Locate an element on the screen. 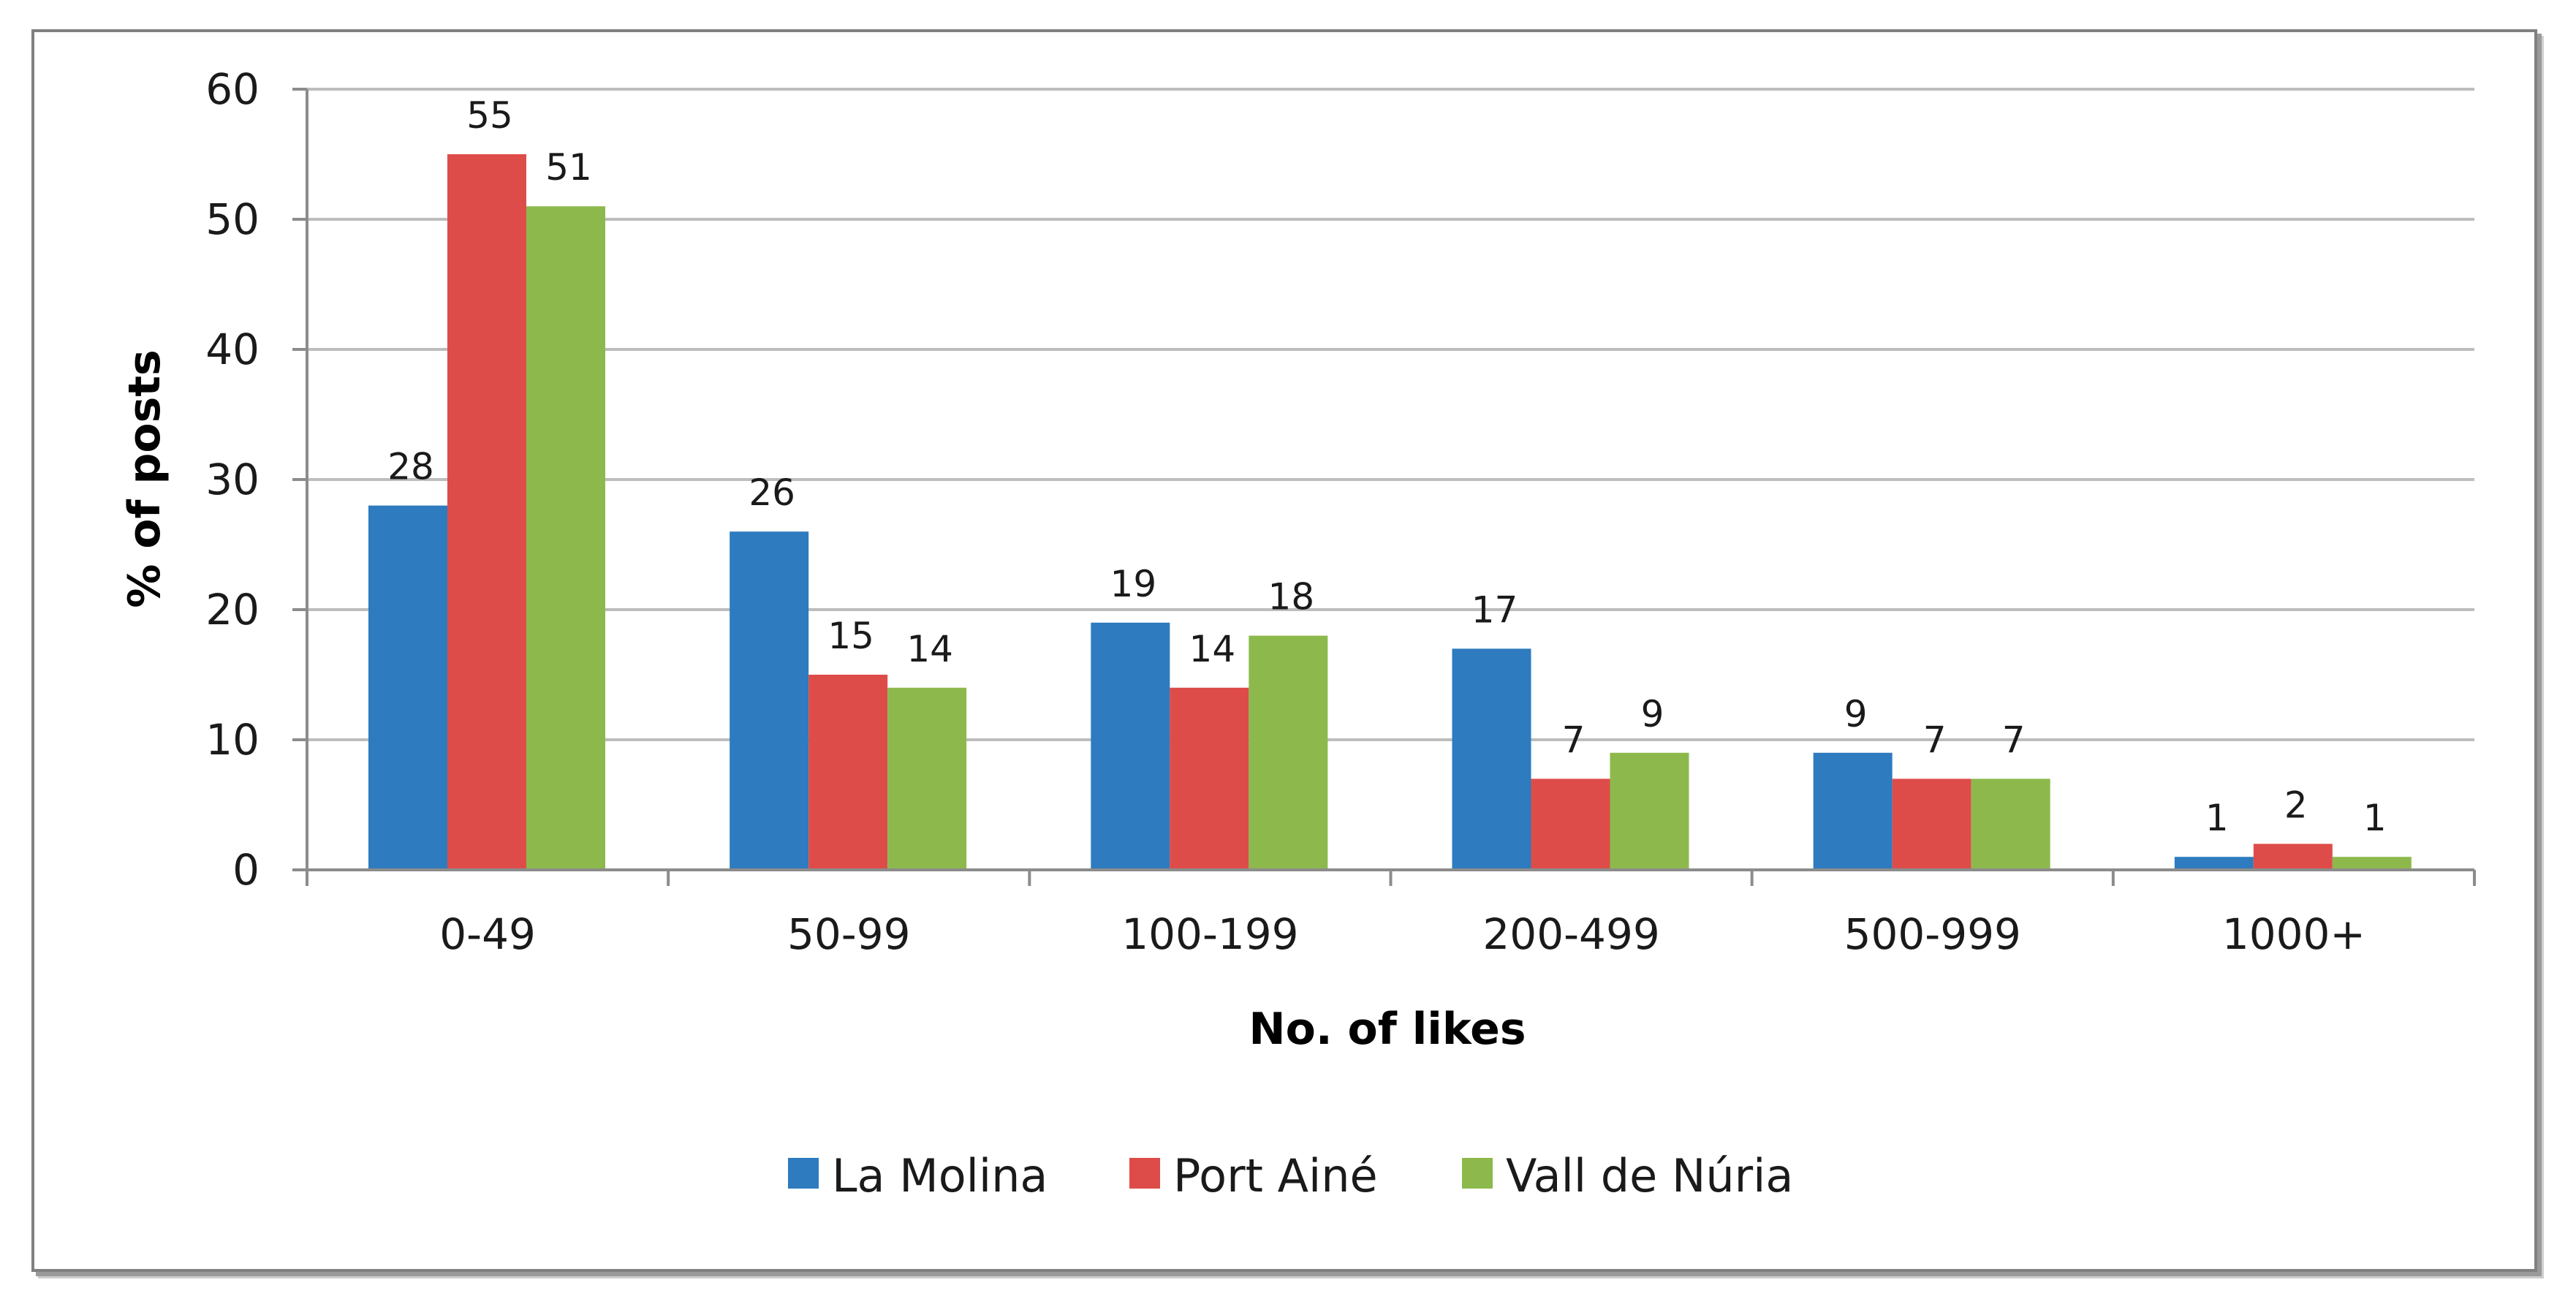 Image resolution: width=2576 pixels, height=1307 pixels. data-label: 28 is located at coordinates (410, 467).